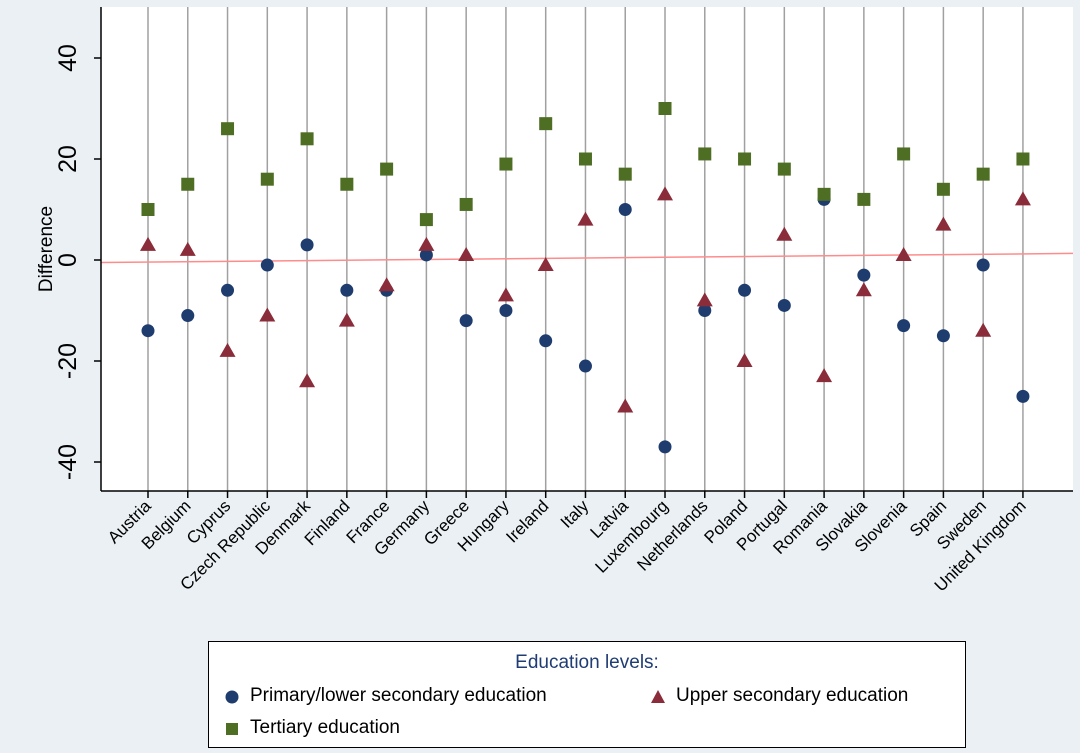 The height and width of the screenshot is (753, 1080). I want to click on y-axis-title: Difference, so click(46, 249).